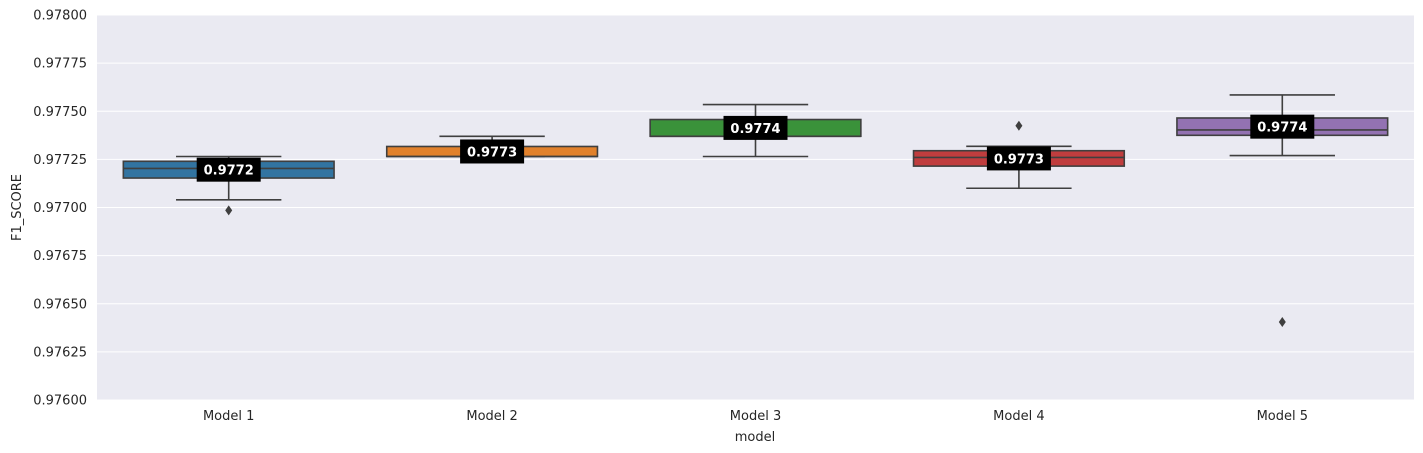 This screenshot has height=453, width=1423. What do you see at coordinates (228, 416) in the screenshot?
I see `x-tick-label: Model 1` at bounding box center [228, 416].